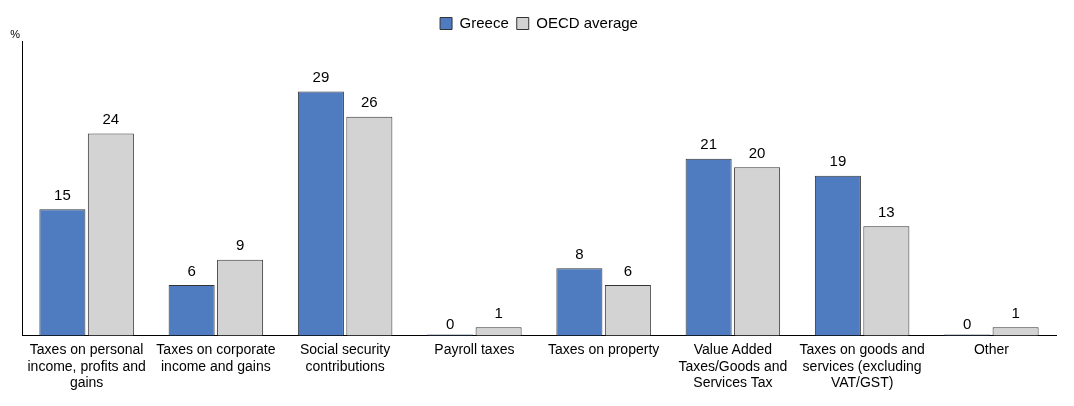  I want to click on x-tick-label: Value Added Taxes/Goods and Services Tax, so click(733, 365).